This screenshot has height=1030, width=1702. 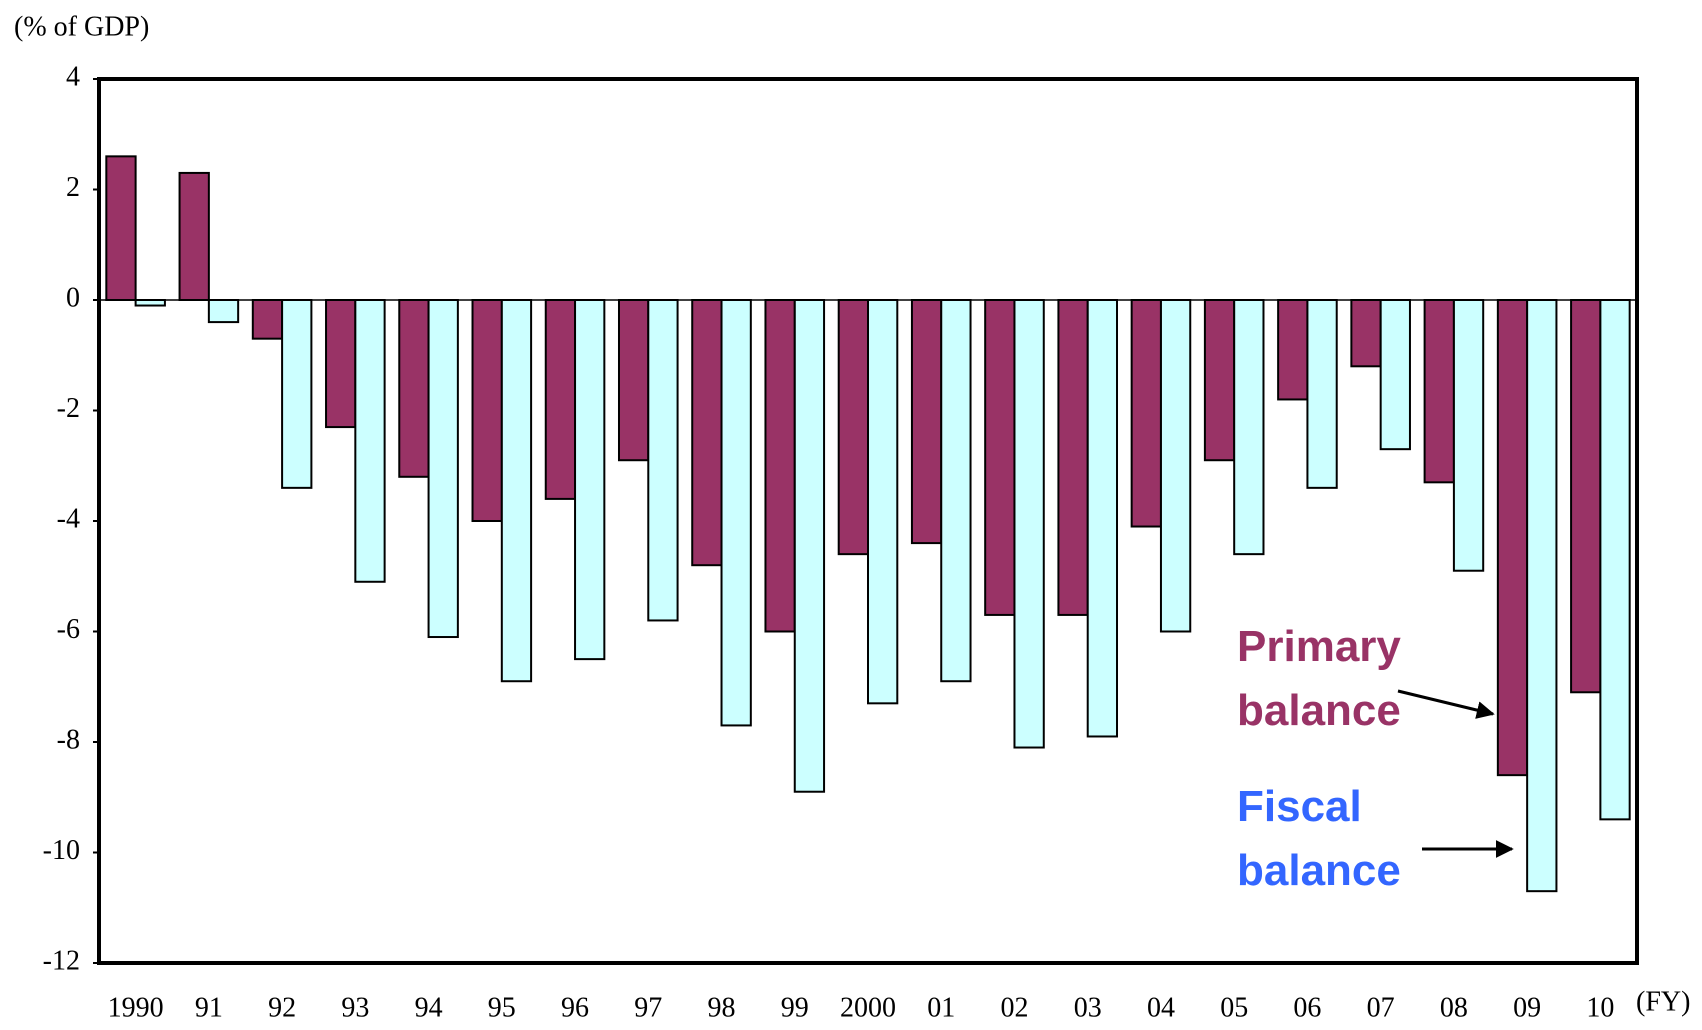 I want to click on x-tick-label: 09, so click(x=1527, y=1007).